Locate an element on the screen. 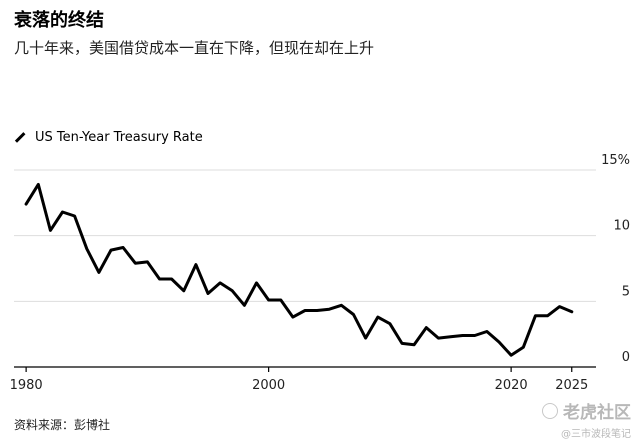 This screenshot has height=445, width=643. watermark: 老虎社区 @三市波段笔记 is located at coordinates (586, 419).